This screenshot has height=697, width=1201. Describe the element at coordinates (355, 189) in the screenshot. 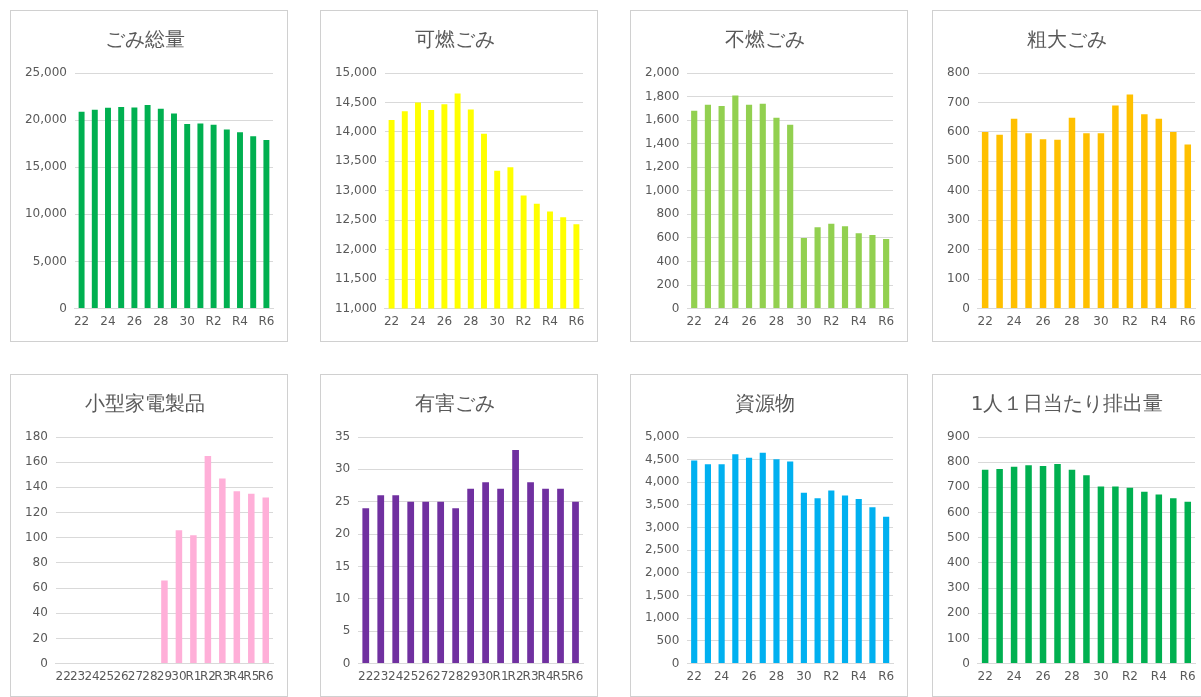

I see `y-tick-label: 13,000` at that location.